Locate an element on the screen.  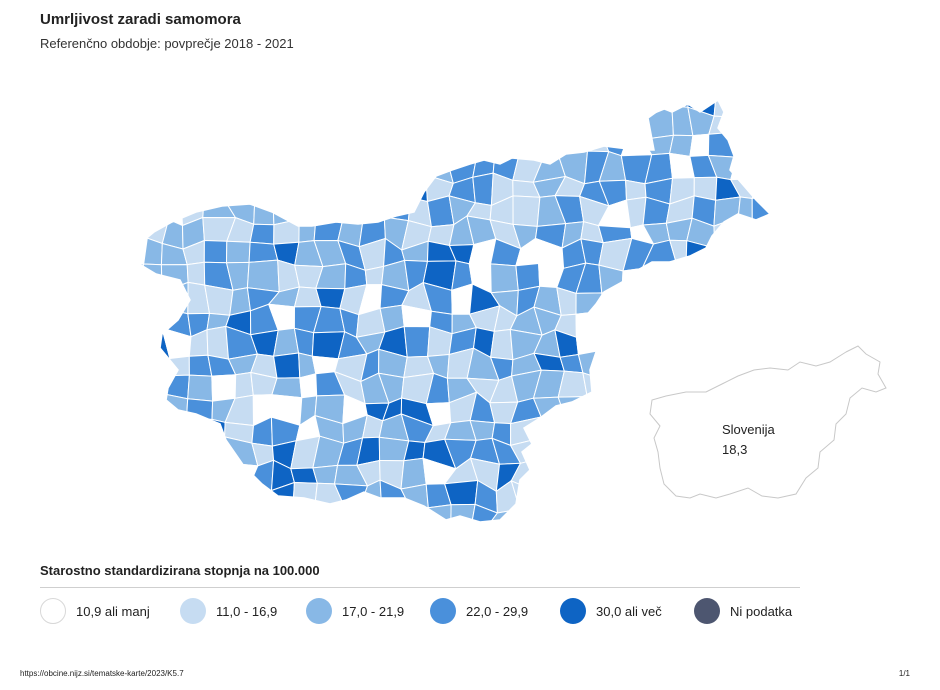
slovenia-inset: Slovenija 18,3 is located at coordinates (768, 422).